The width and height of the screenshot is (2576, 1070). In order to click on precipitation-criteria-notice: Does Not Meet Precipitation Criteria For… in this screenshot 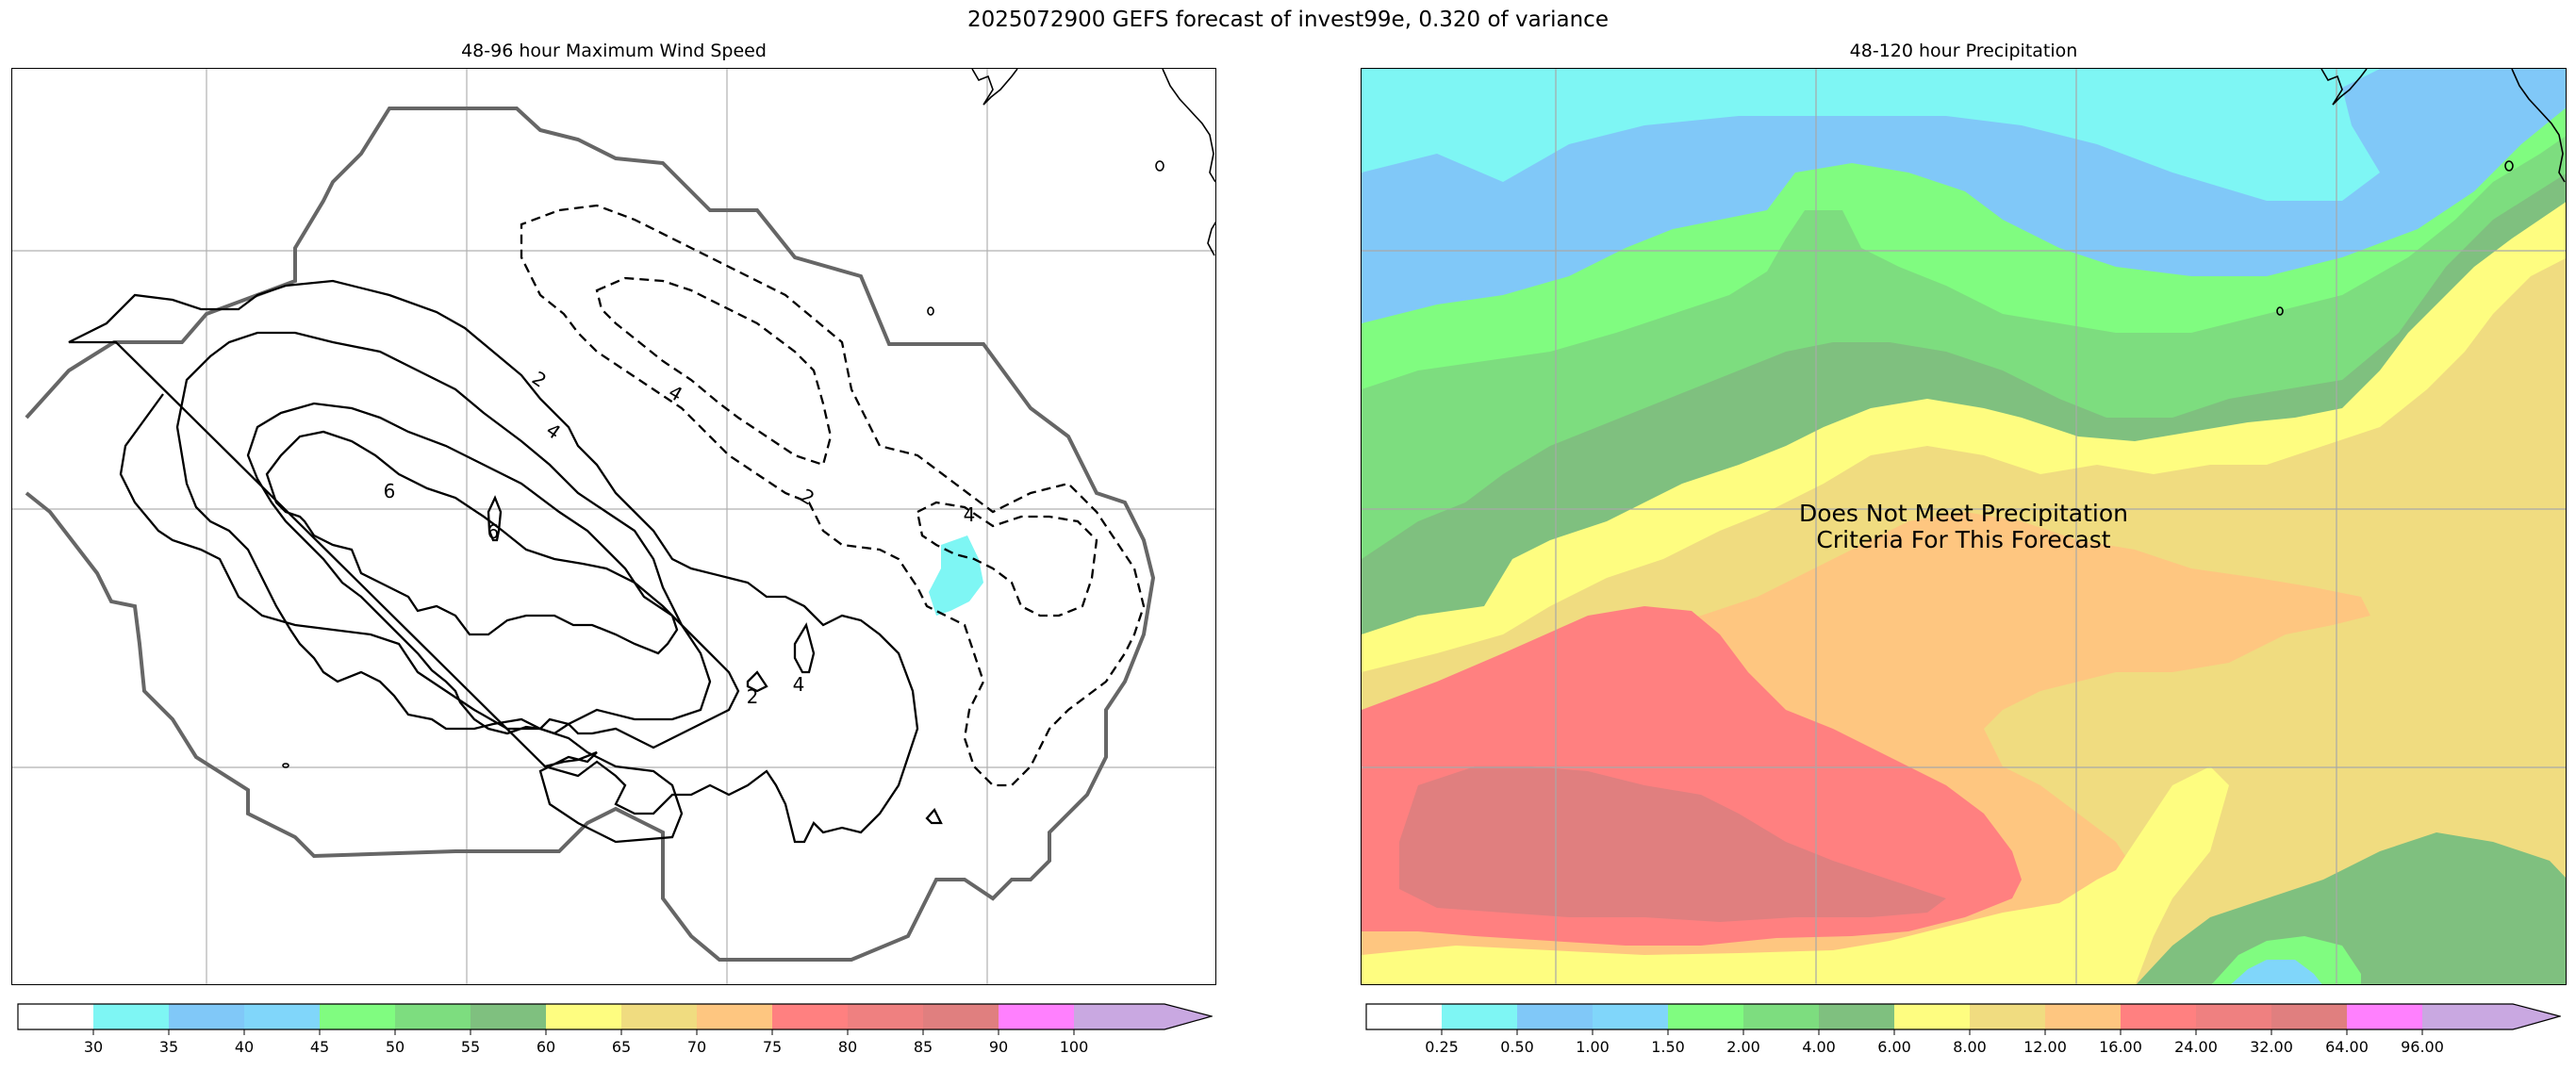, I will do `click(1963, 526)`.